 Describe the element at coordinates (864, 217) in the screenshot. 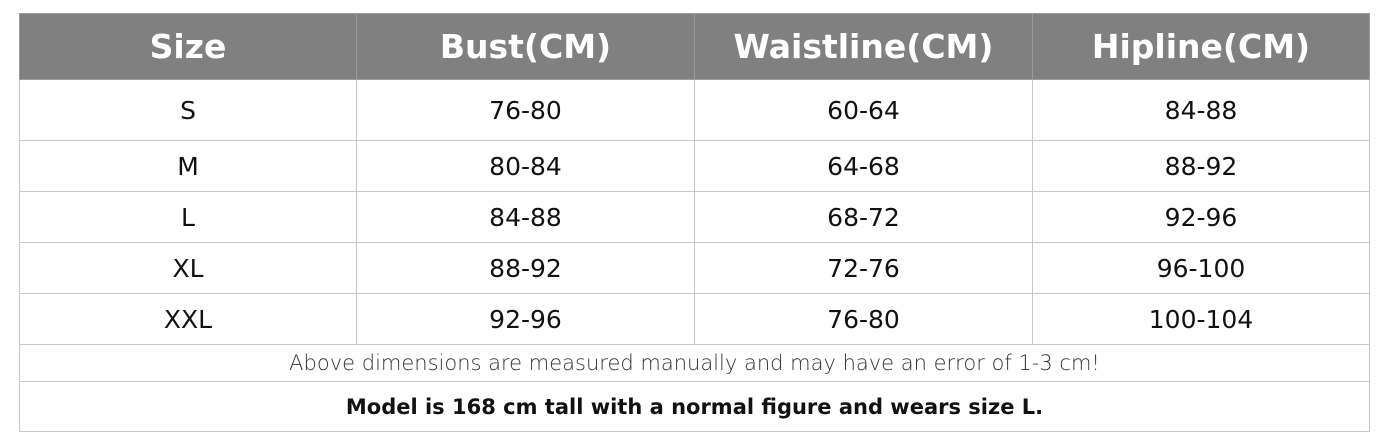

I see `table-cell: 68-72` at that location.